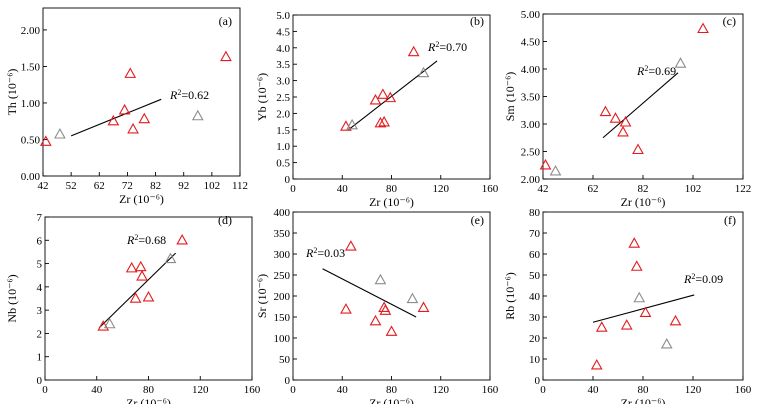  Describe the element at coordinates (490, 390) in the screenshot. I see `x-tick-label: 160` at that location.